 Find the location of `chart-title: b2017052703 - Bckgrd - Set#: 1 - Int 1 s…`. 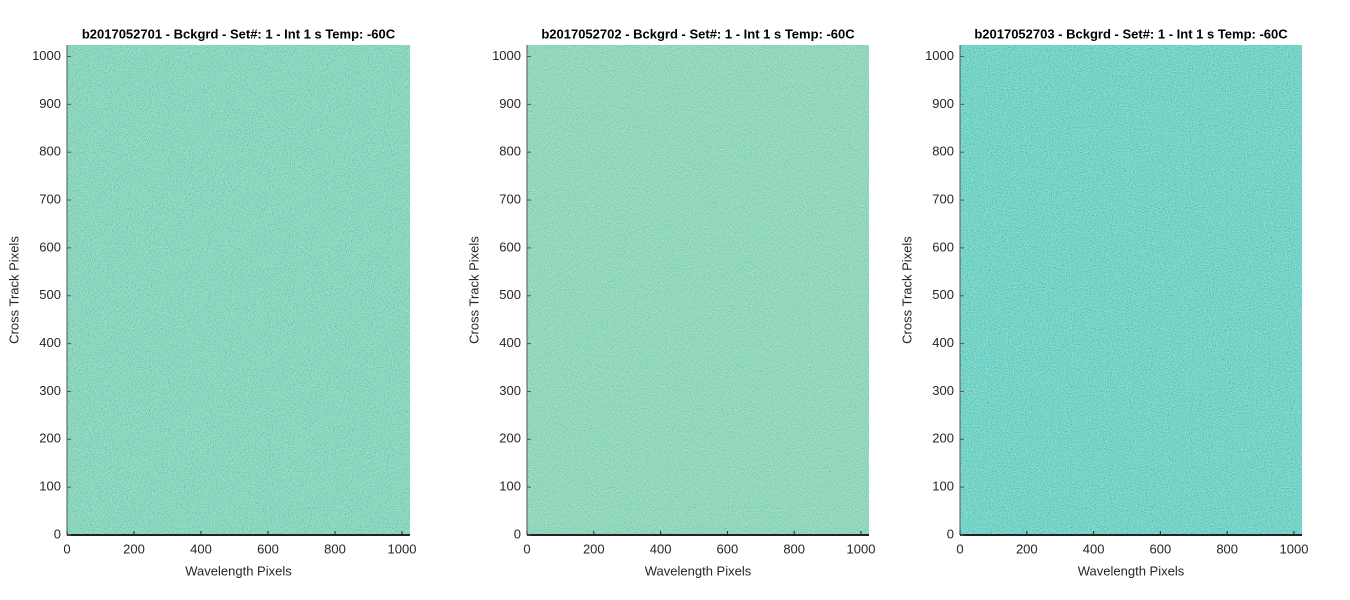

chart-title: b2017052703 - Bckgrd - Set#: 1 - Int 1 s… is located at coordinates (1131, 33).